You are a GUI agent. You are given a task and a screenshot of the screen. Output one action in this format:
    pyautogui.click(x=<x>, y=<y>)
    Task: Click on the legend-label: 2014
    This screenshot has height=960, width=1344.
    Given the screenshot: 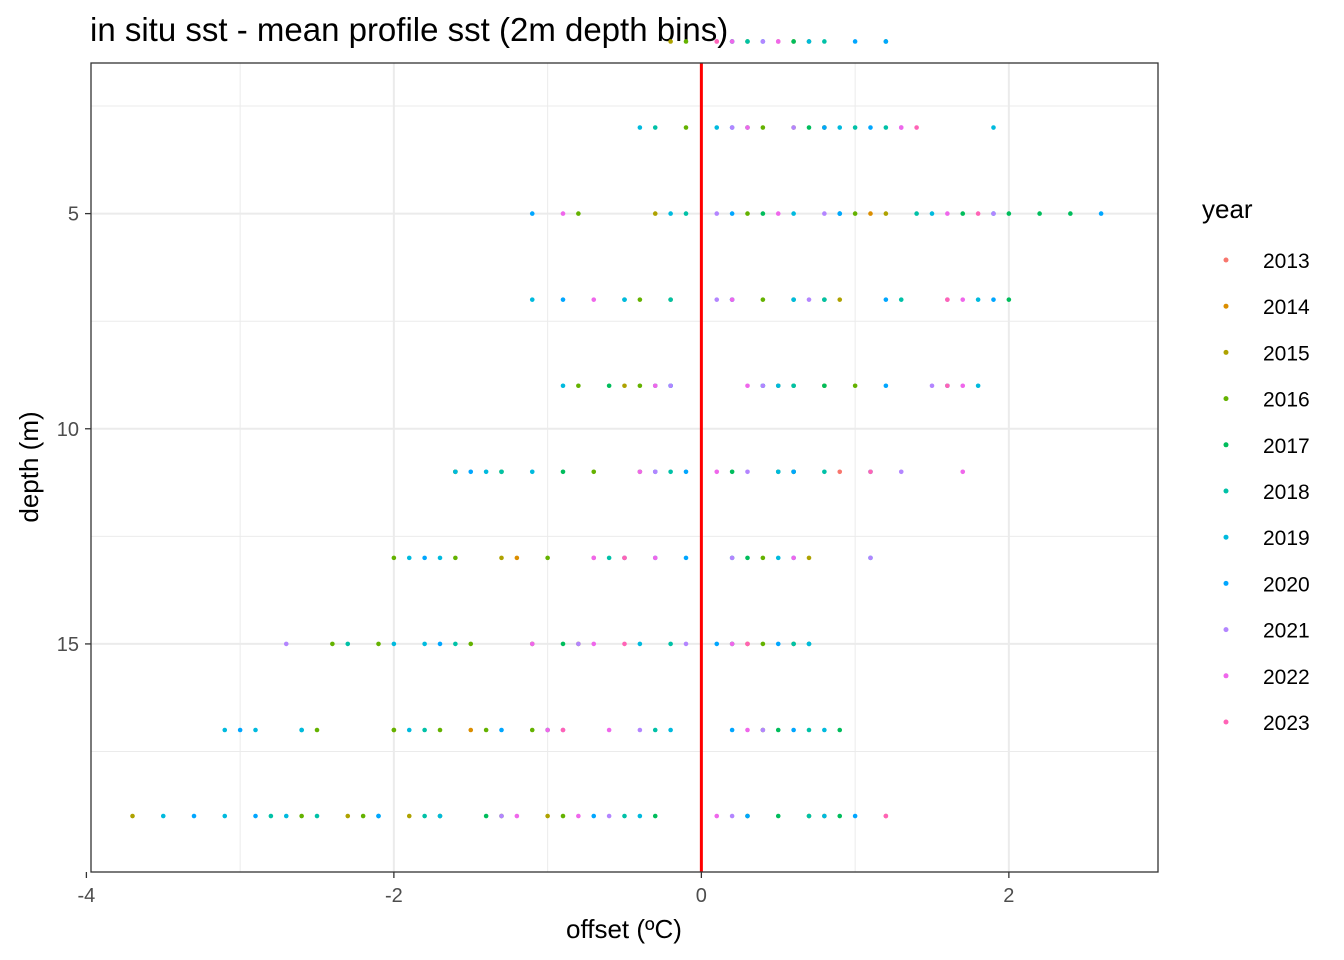 What is the action you would take?
    pyautogui.click(x=1286, y=307)
    